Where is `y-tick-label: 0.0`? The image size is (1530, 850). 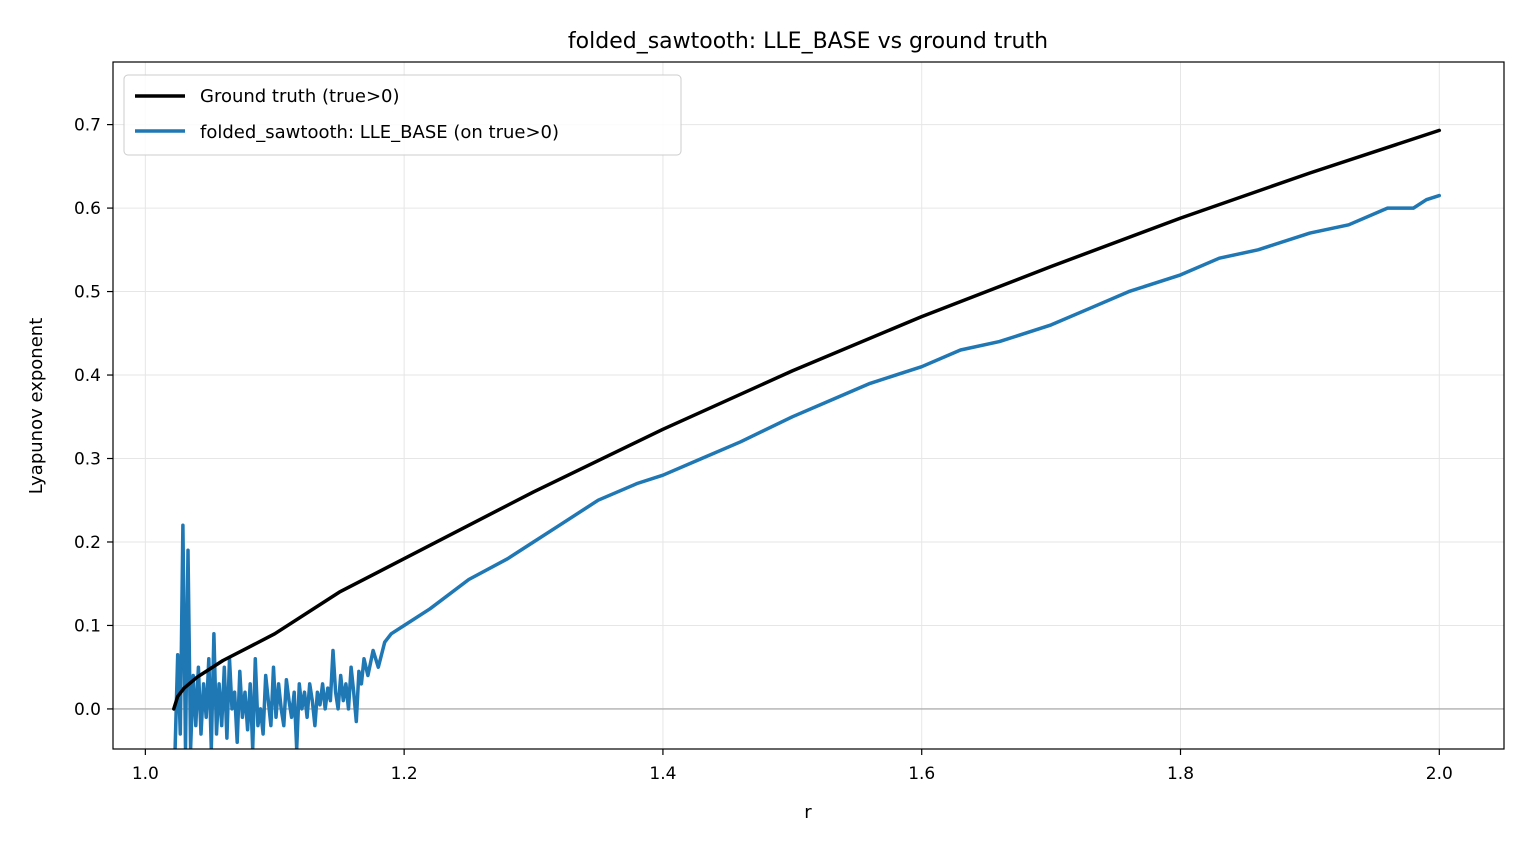 y-tick-label: 0.0 is located at coordinates (87, 710).